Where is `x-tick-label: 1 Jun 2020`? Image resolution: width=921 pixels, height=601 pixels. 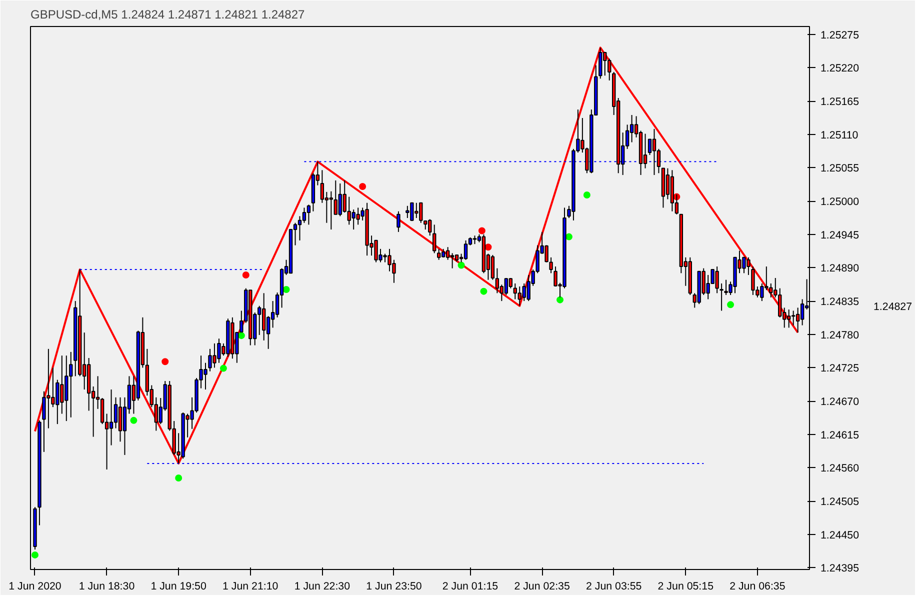
x-tick-label: 1 Jun 2020 is located at coordinates (35, 586).